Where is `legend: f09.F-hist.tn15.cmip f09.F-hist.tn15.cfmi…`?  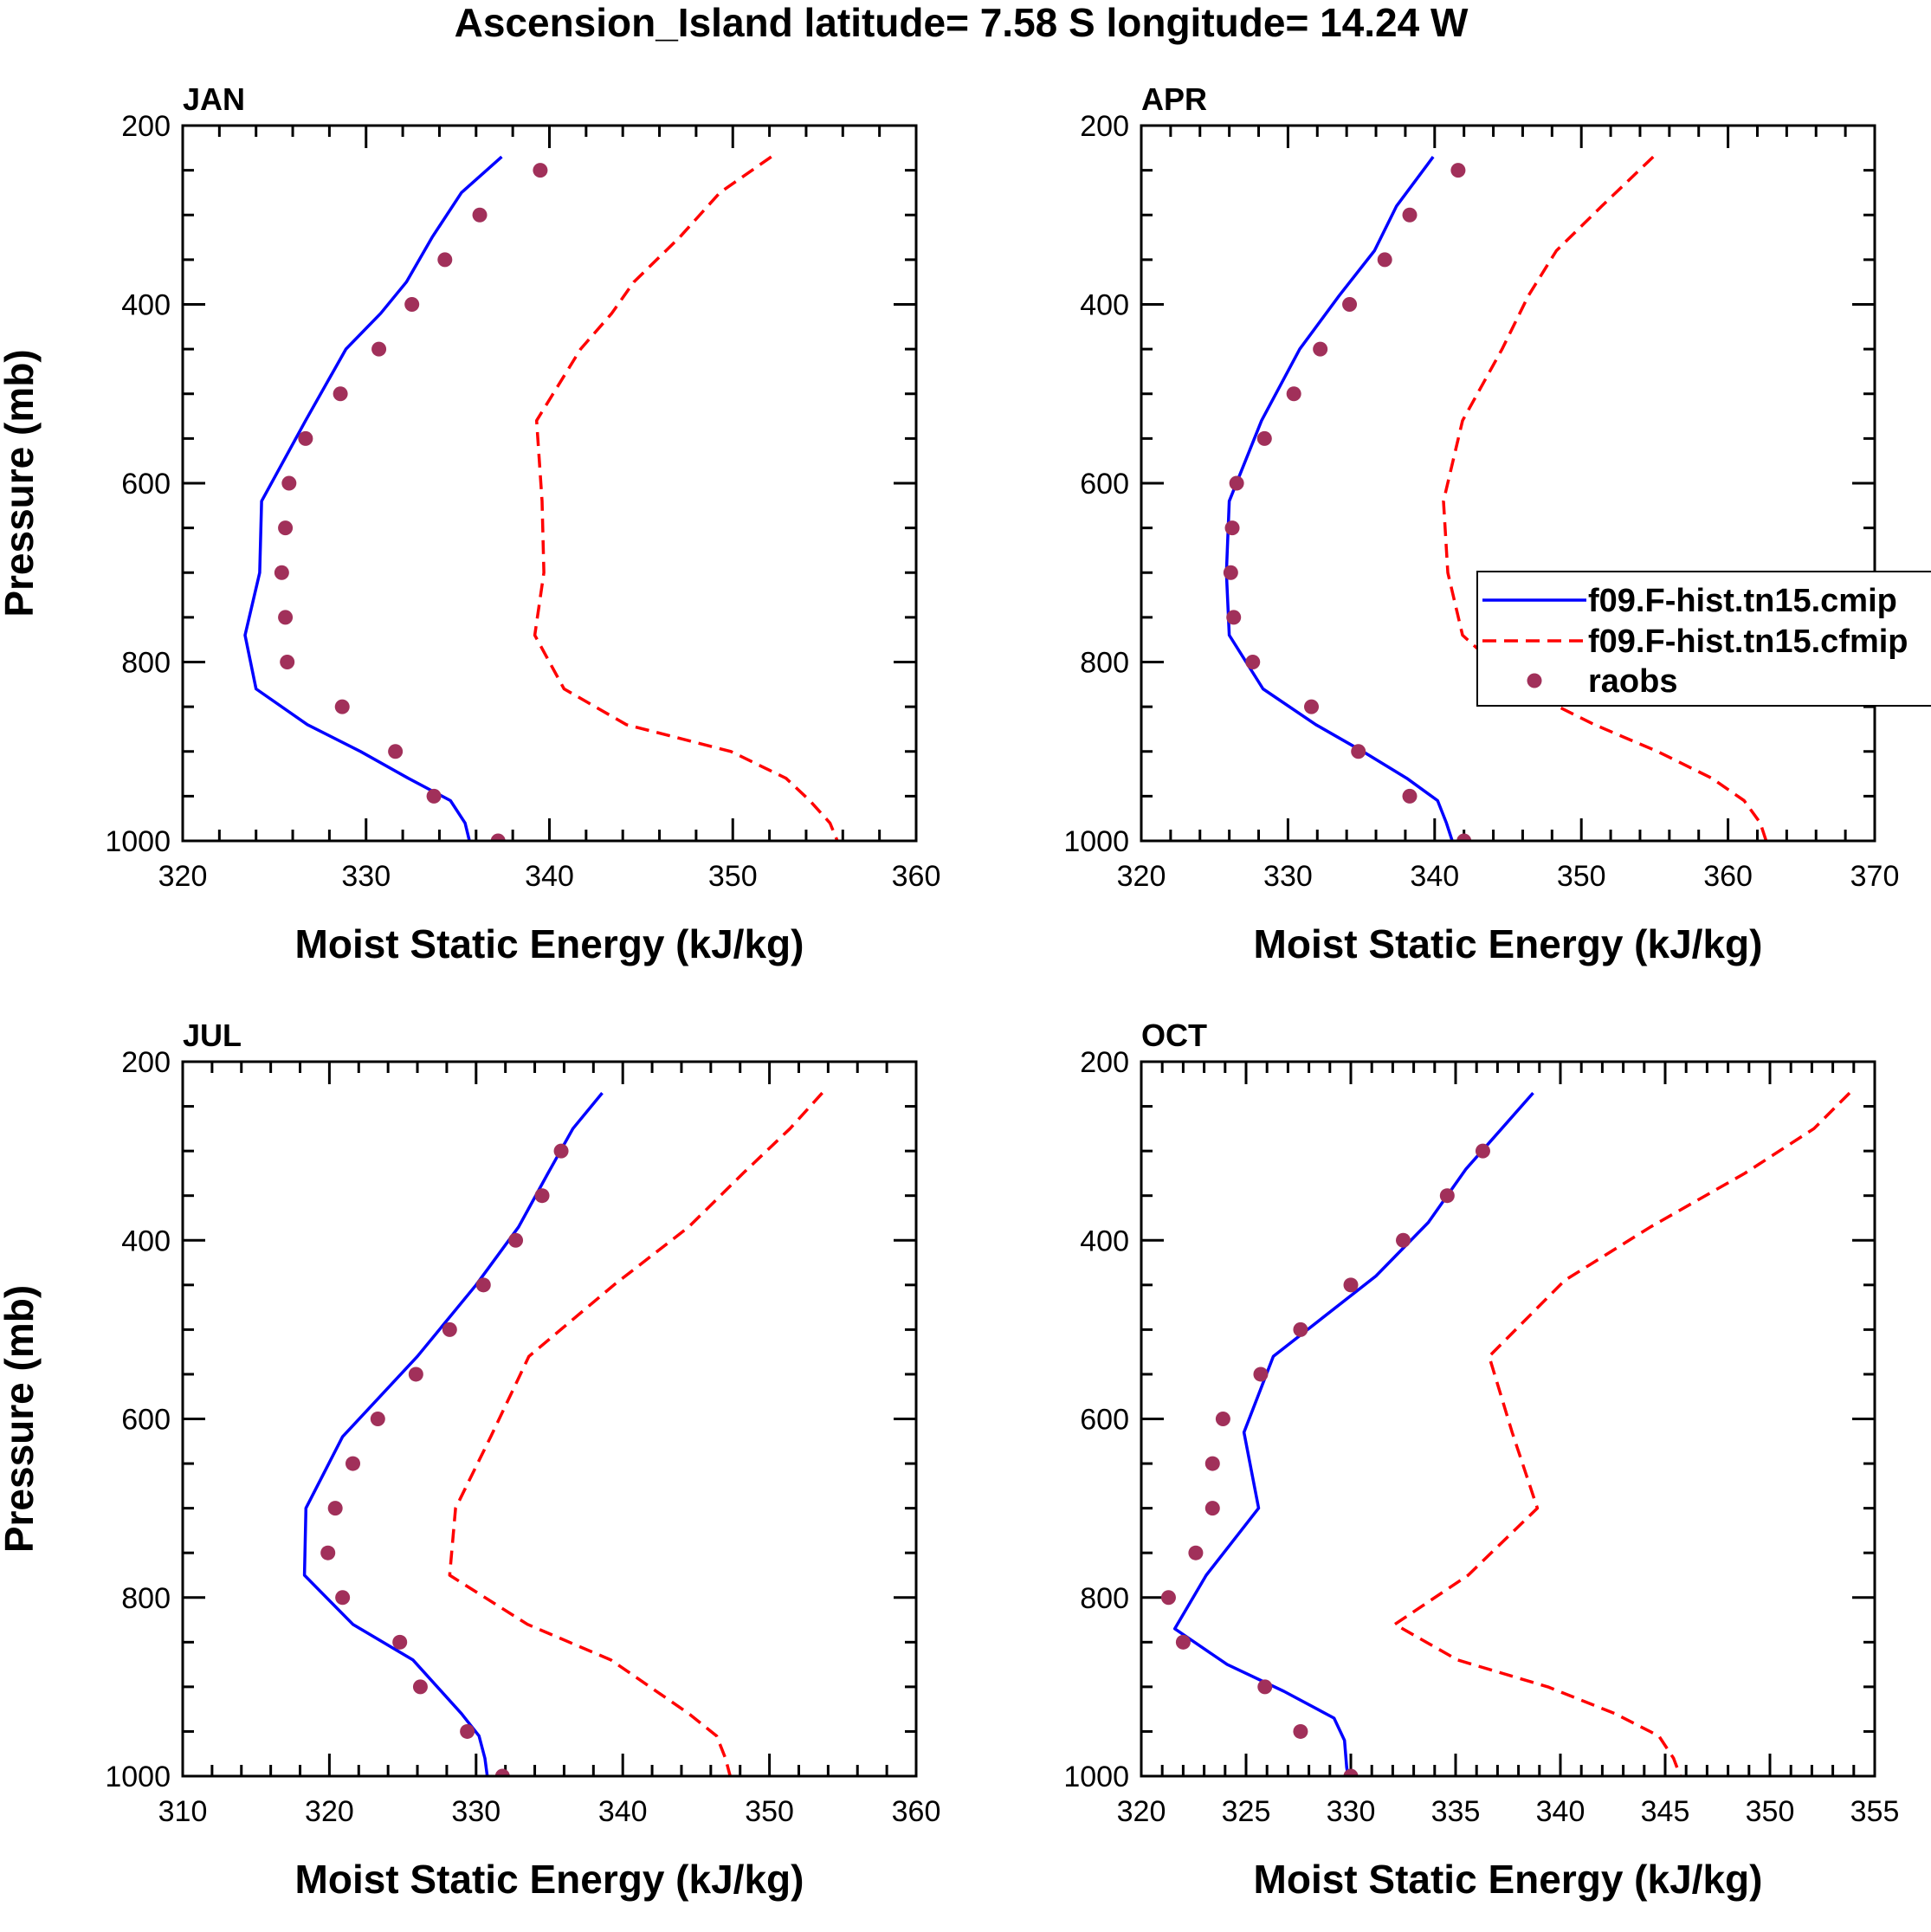
legend: f09.F-hist.tn15.cmip f09.F-hist.tn15.cfmi… is located at coordinates (1703, 639).